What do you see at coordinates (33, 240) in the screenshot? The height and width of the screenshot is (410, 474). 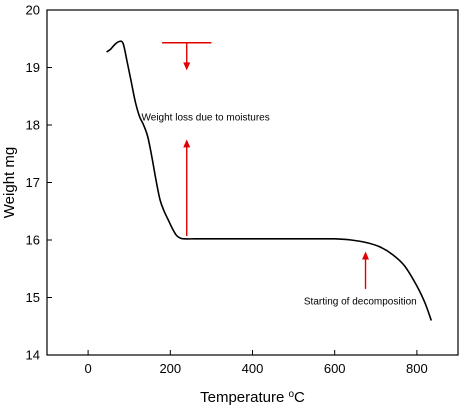 I see `y-tick-label: 16` at bounding box center [33, 240].